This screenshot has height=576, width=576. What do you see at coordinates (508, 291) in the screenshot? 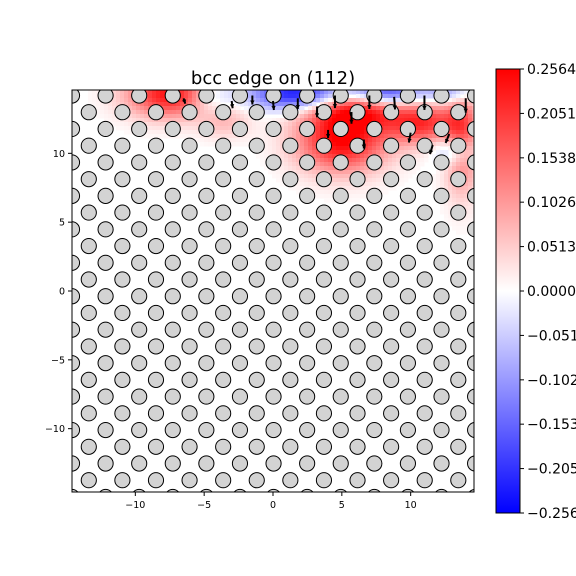
I see `colorbar` at bounding box center [508, 291].